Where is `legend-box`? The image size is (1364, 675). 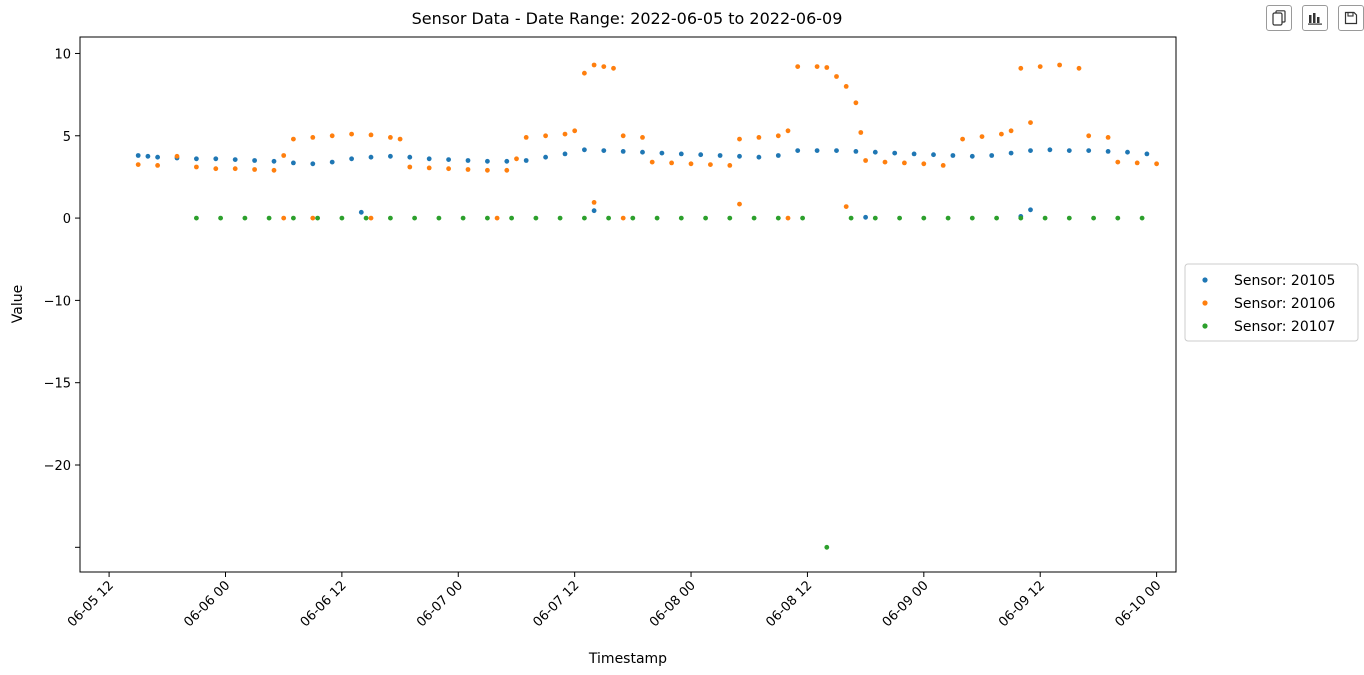
legend-box is located at coordinates (1271, 302).